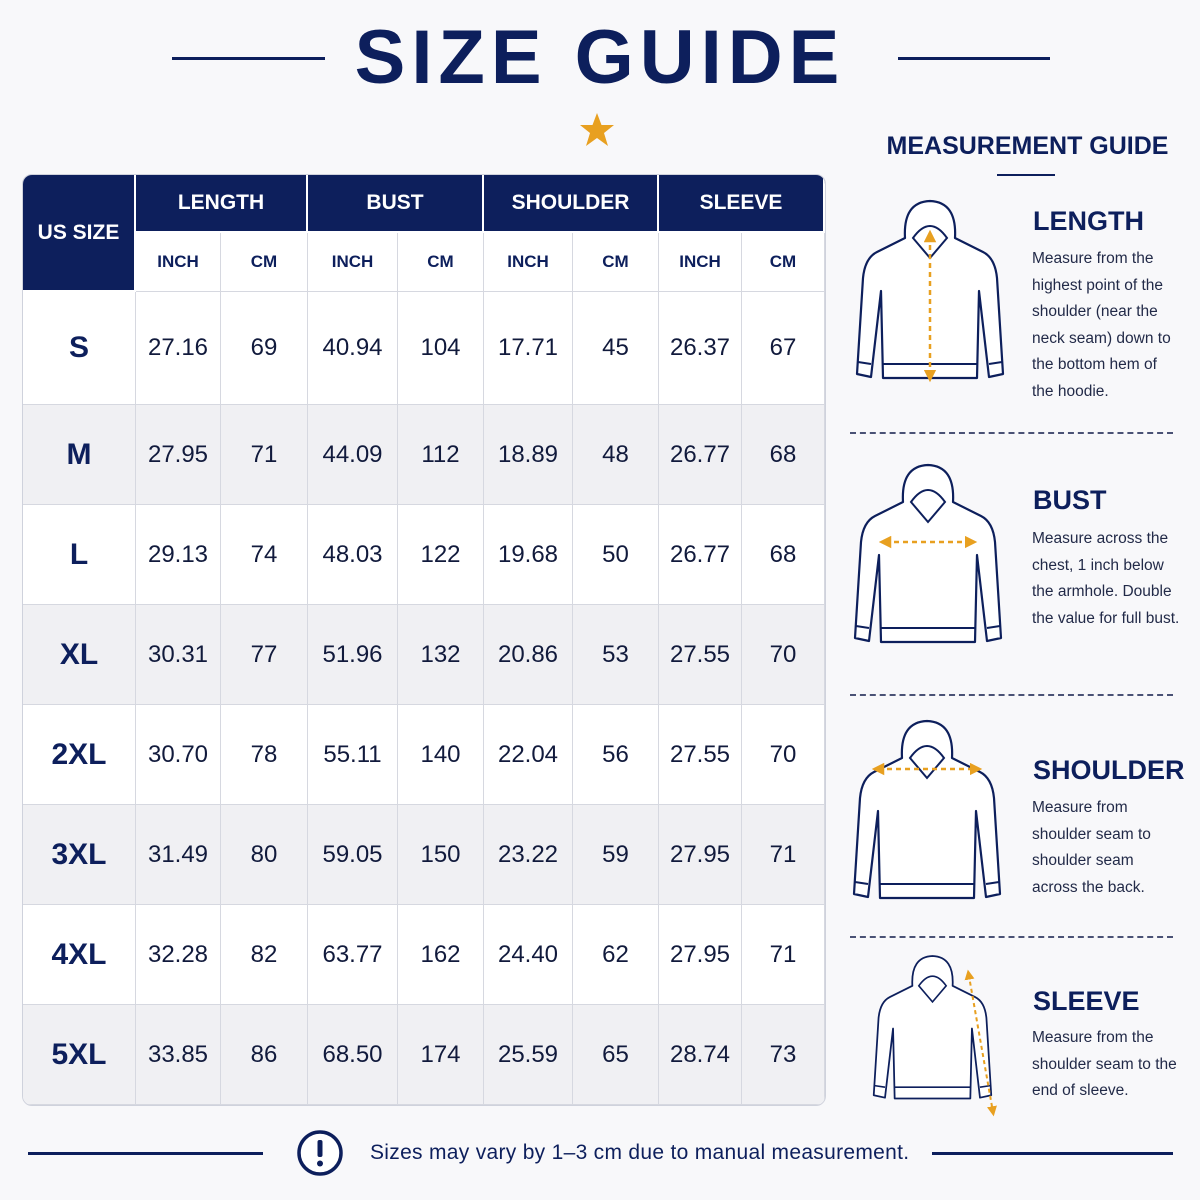  I want to click on measure-cell: 67, so click(783, 348).